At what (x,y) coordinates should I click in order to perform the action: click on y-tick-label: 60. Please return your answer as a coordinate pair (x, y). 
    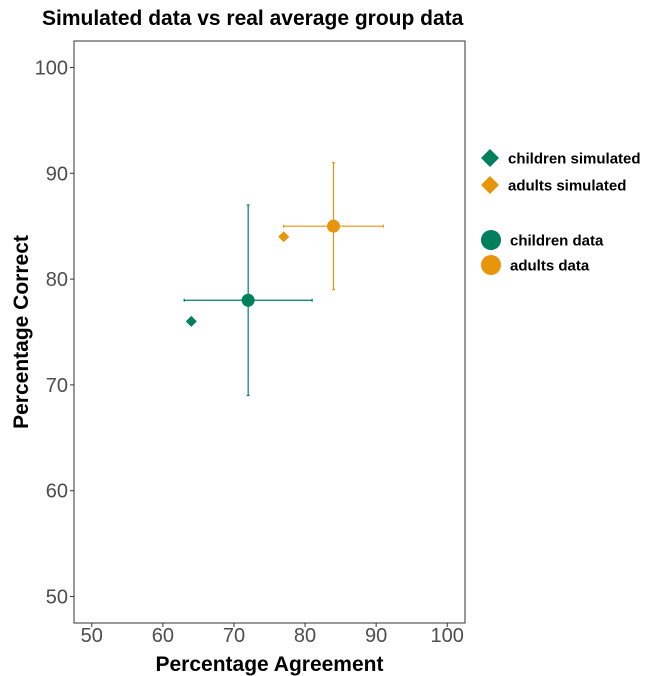
    Looking at the image, I should click on (57, 492).